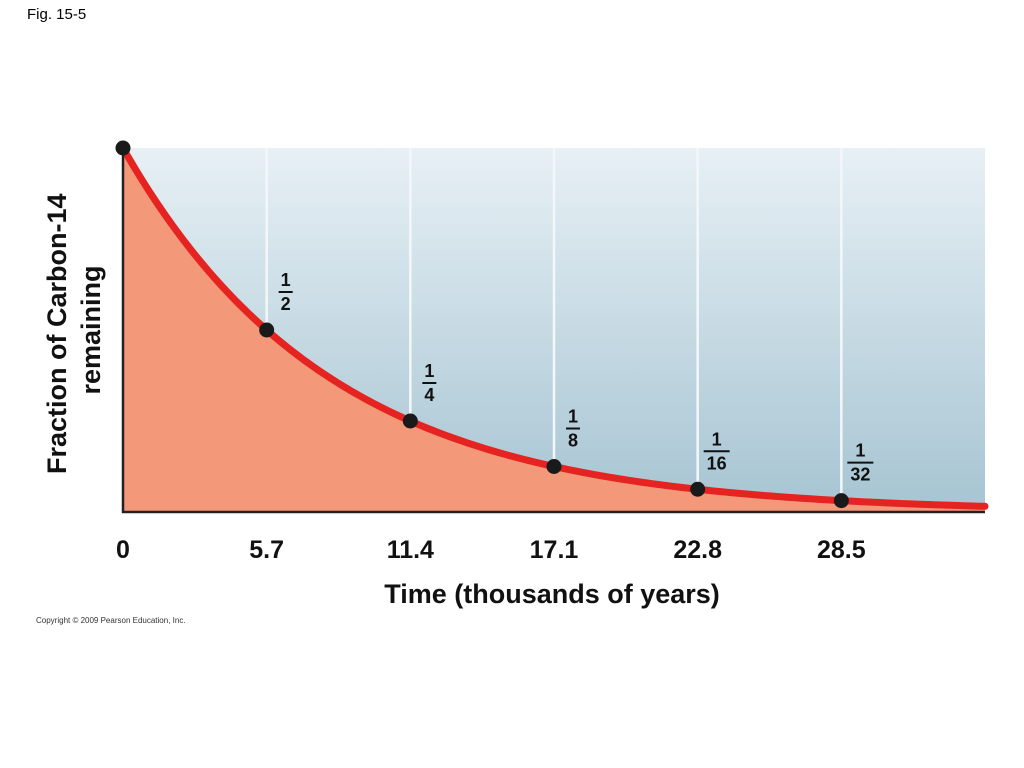 Image resolution: width=1024 pixels, height=768 pixels. What do you see at coordinates (697, 550) in the screenshot?
I see `x-tick-label-4: 22.8` at bounding box center [697, 550].